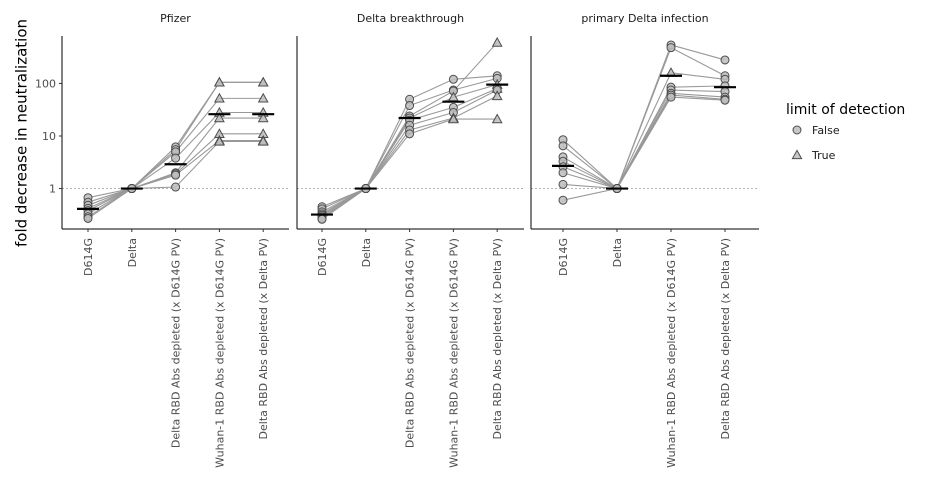 Image resolution: width=943 pixels, height=501 pixels. What do you see at coordinates (52, 189) in the screenshot?
I see `y-tick-label: 1` at bounding box center [52, 189].